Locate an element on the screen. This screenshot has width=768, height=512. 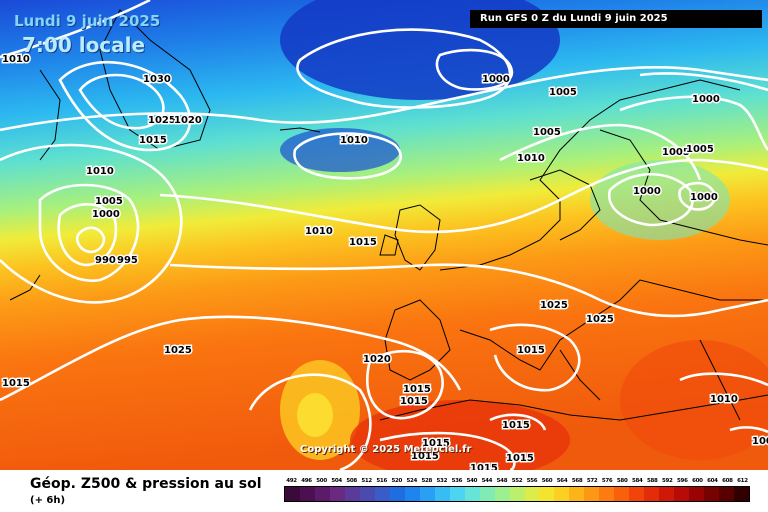
scale-tick-label: 580 is located at coordinates (622, 481).